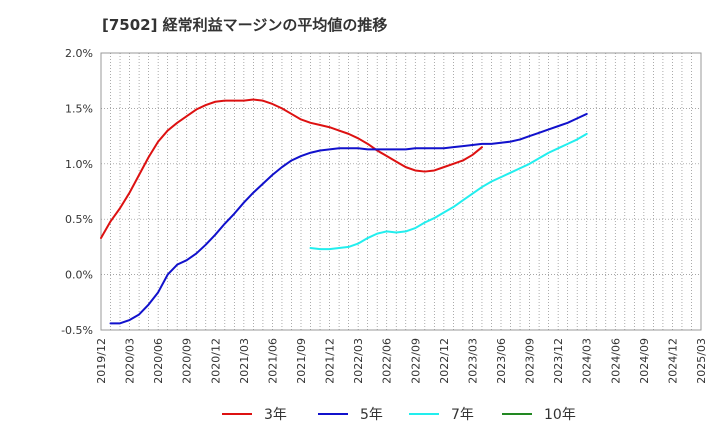 This screenshot has width=720, height=440. What do you see at coordinates (79, 53) in the screenshot?
I see `y-tick-label: 2.0%` at bounding box center [79, 53].